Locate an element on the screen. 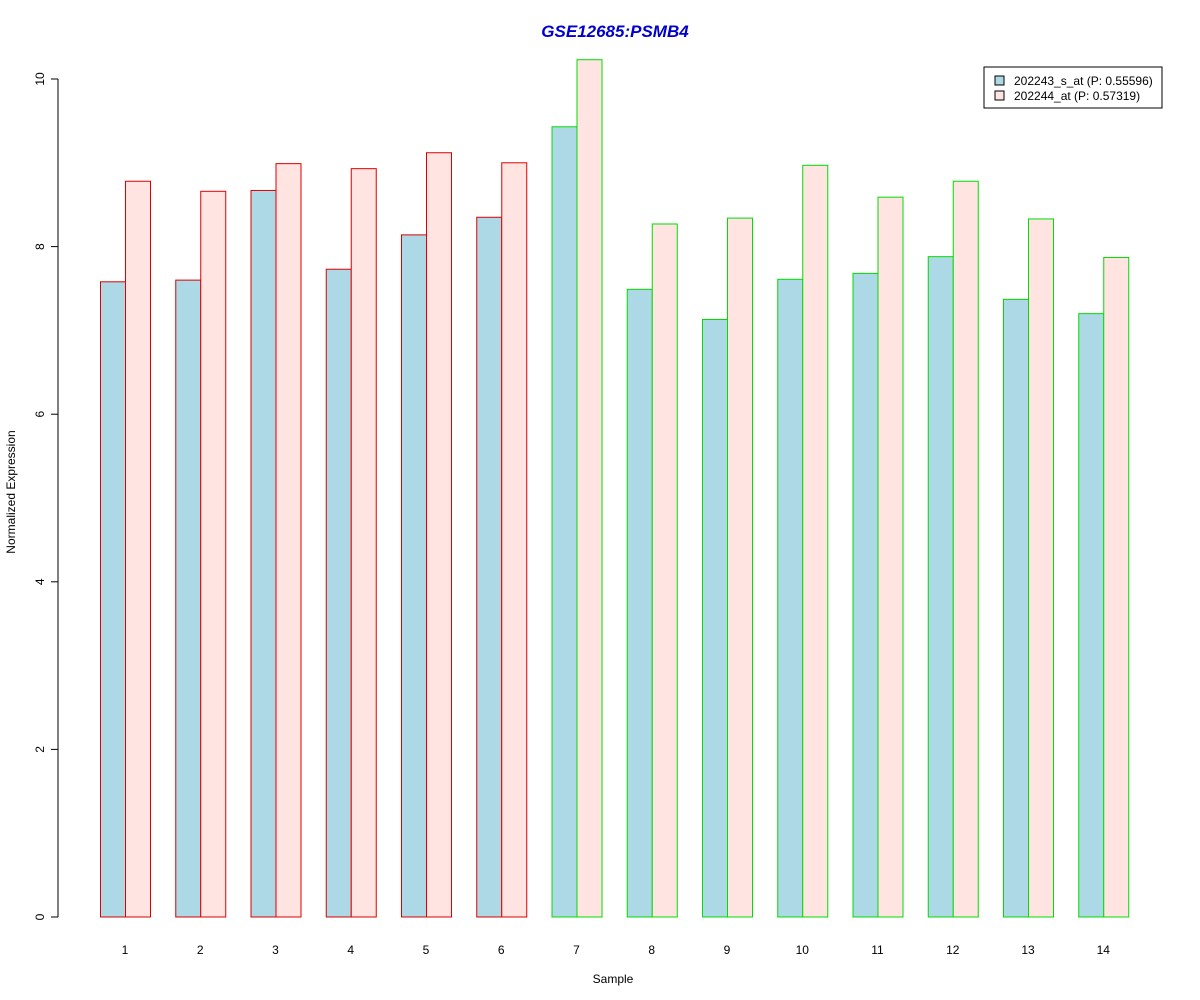 This screenshot has height=1000, width=1200. x-tick-label: 12 is located at coordinates (953, 950).